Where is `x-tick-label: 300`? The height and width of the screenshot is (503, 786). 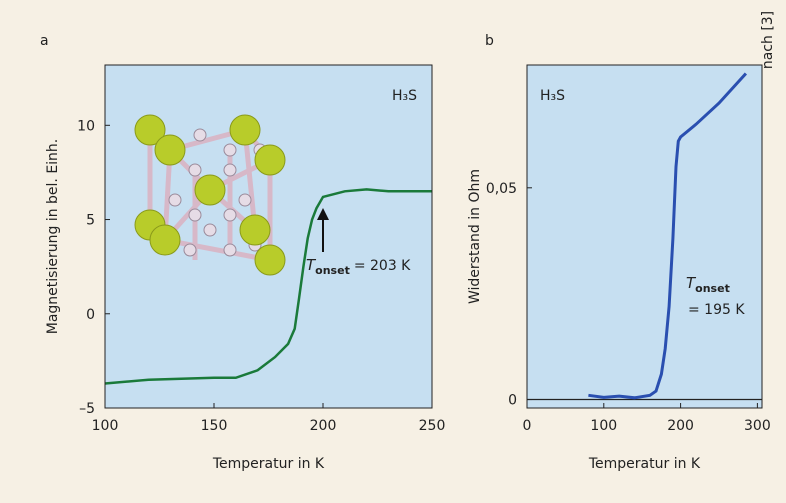
x-tick-label: 300 is located at coordinates (757, 426).